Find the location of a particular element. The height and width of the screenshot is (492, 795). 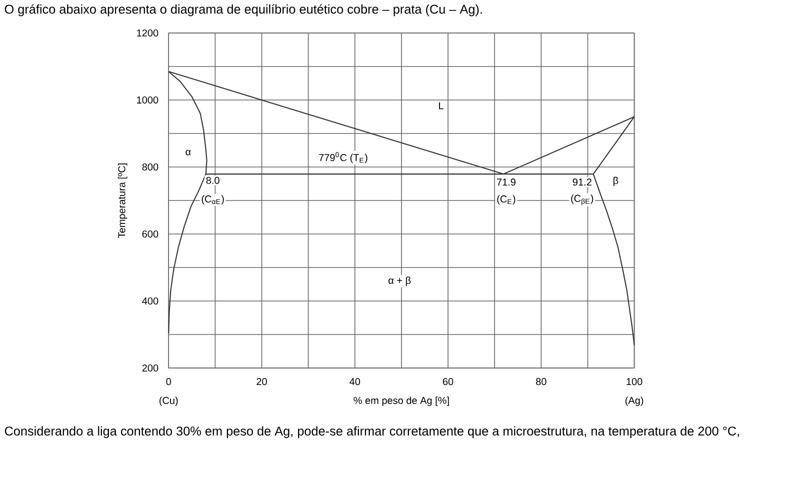

x-tick-label: 80 is located at coordinates (541, 382).